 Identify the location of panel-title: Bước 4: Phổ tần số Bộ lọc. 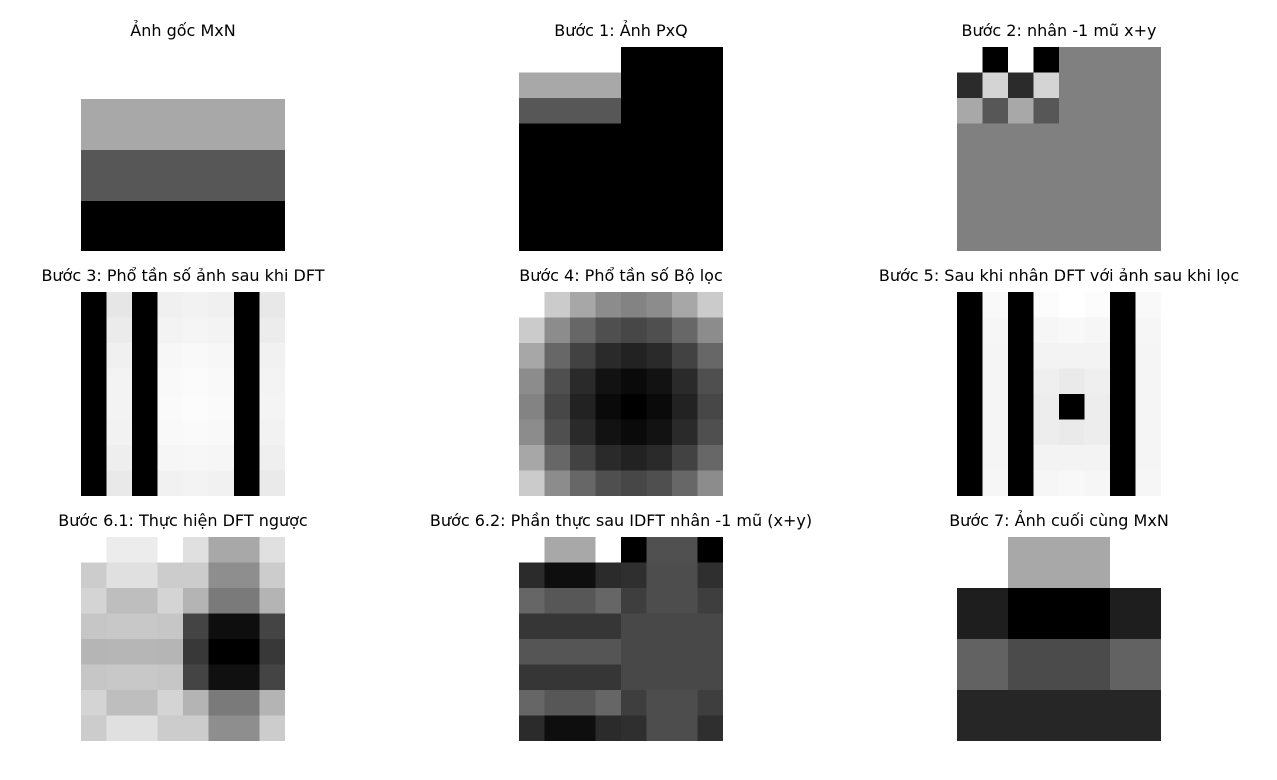
(621, 275).